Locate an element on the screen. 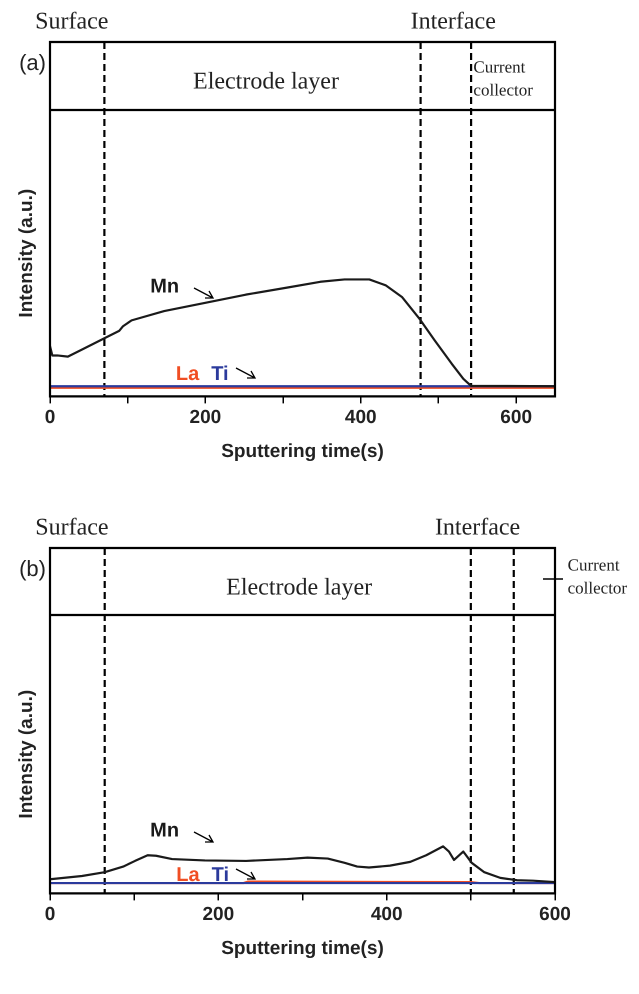 This screenshot has height=994, width=639. chart-title: (b) is located at coordinates (32, 569).